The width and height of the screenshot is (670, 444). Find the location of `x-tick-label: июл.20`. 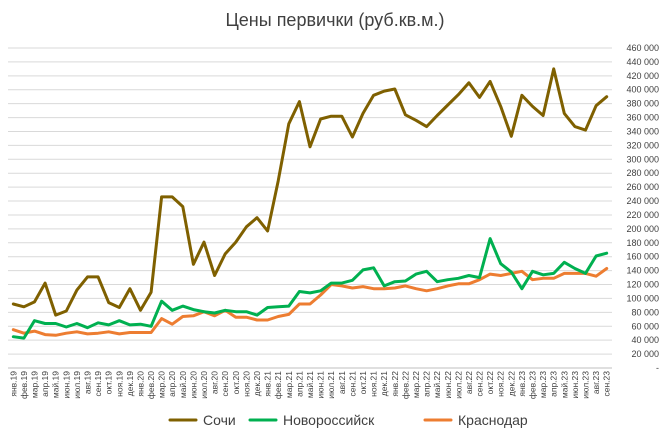

x-tick-label: июл.20 is located at coordinates (204, 385).